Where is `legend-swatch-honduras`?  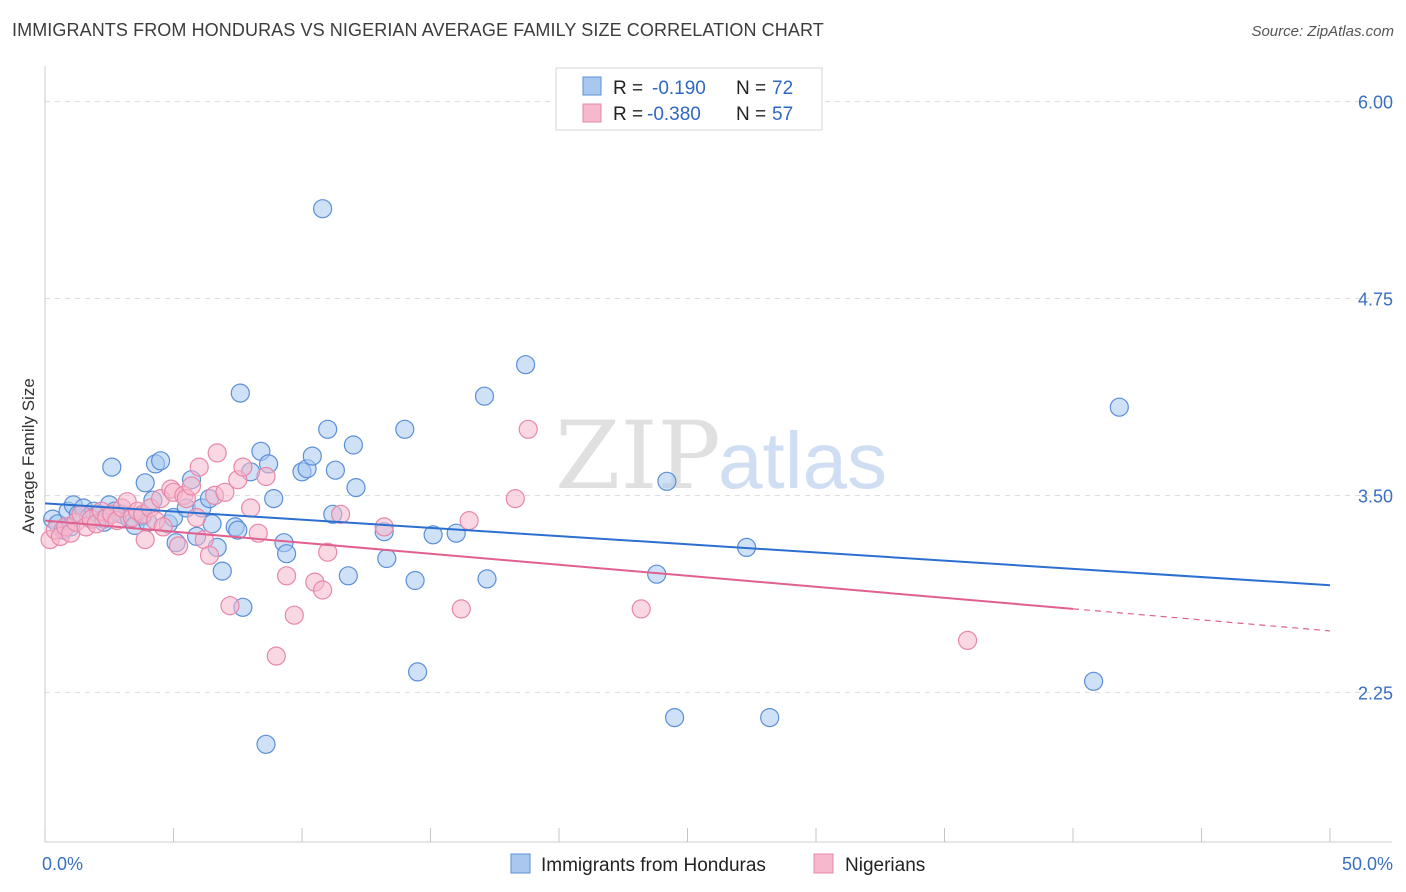 legend-swatch-honduras is located at coordinates (592, 86).